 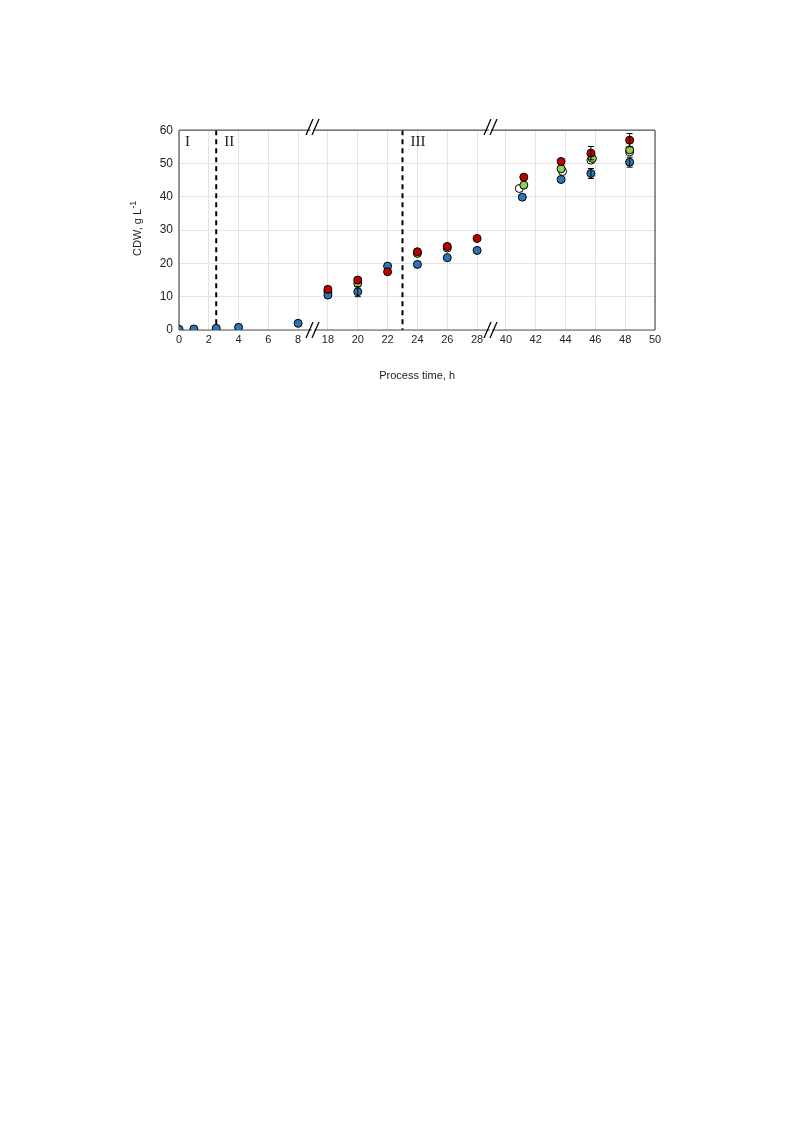 What do you see at coordinates (208, 338) in the screenshot?
I see `x-tick-label: 2` at bounding box center [208, 338].